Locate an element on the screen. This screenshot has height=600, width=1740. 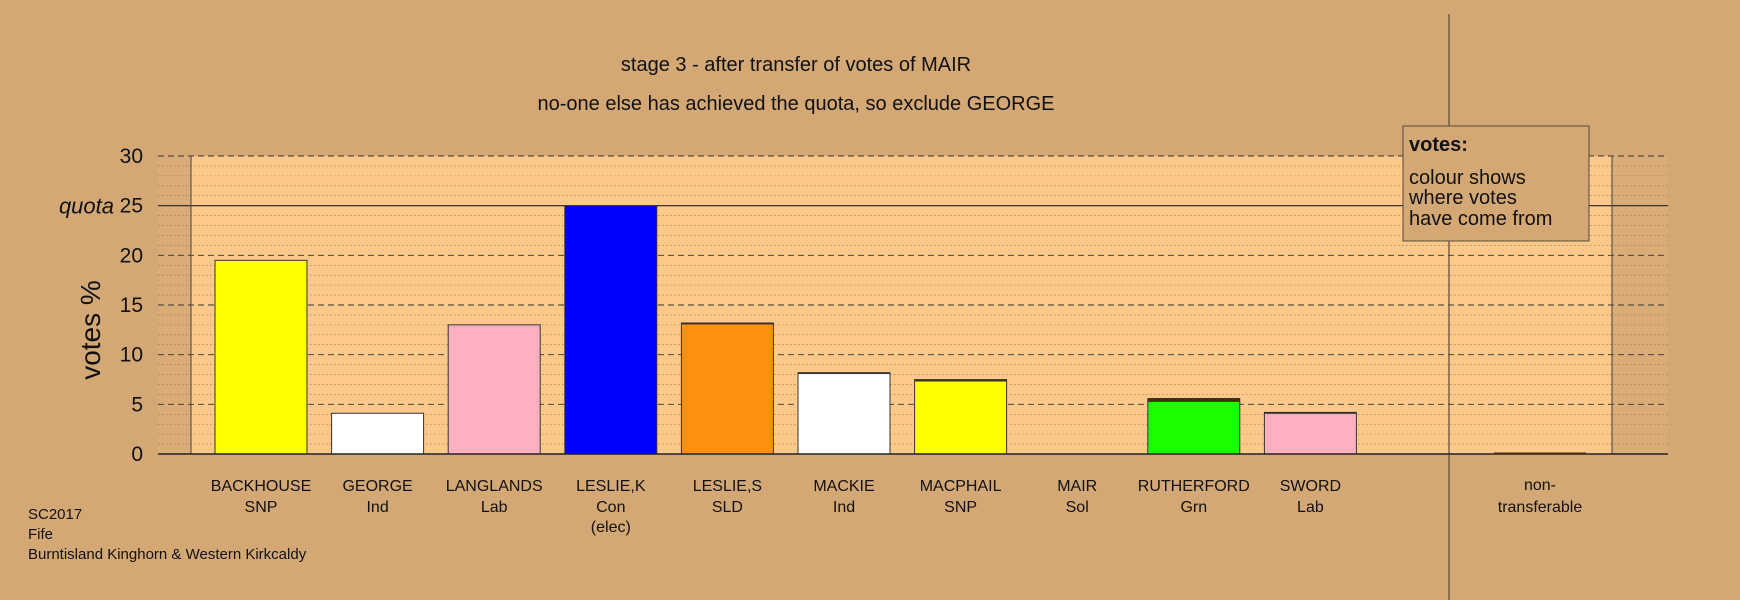
footer-line: SC2017 is located at coordinates (55, 514).